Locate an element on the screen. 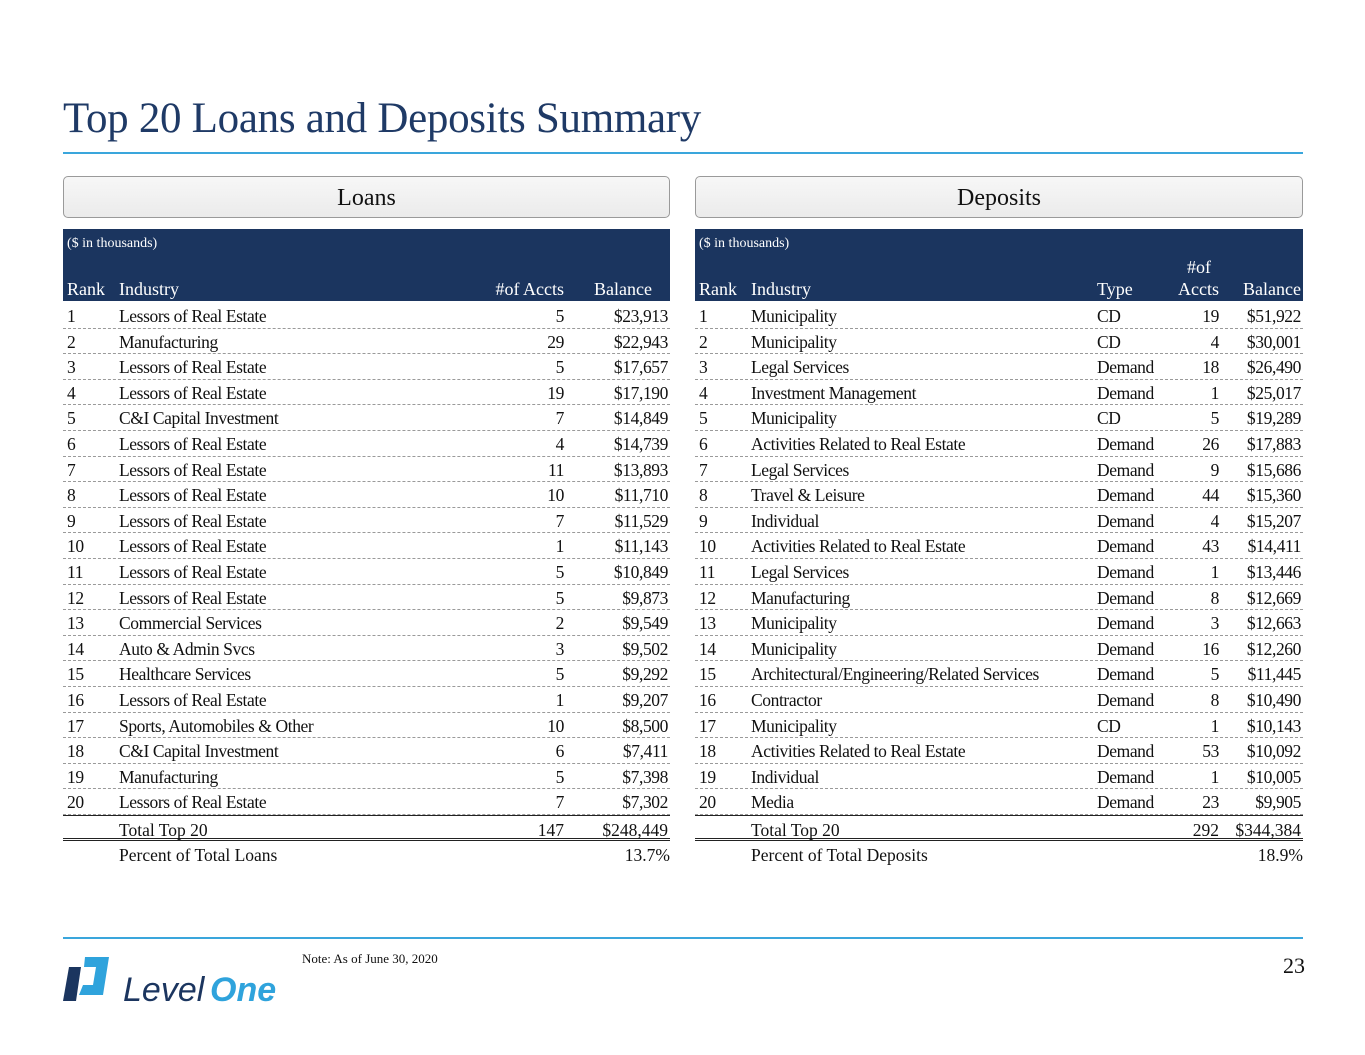 The width and height of the screenshot is (1365, 1055). cell-industry: Legal Services is located at coordinates (800, 571).